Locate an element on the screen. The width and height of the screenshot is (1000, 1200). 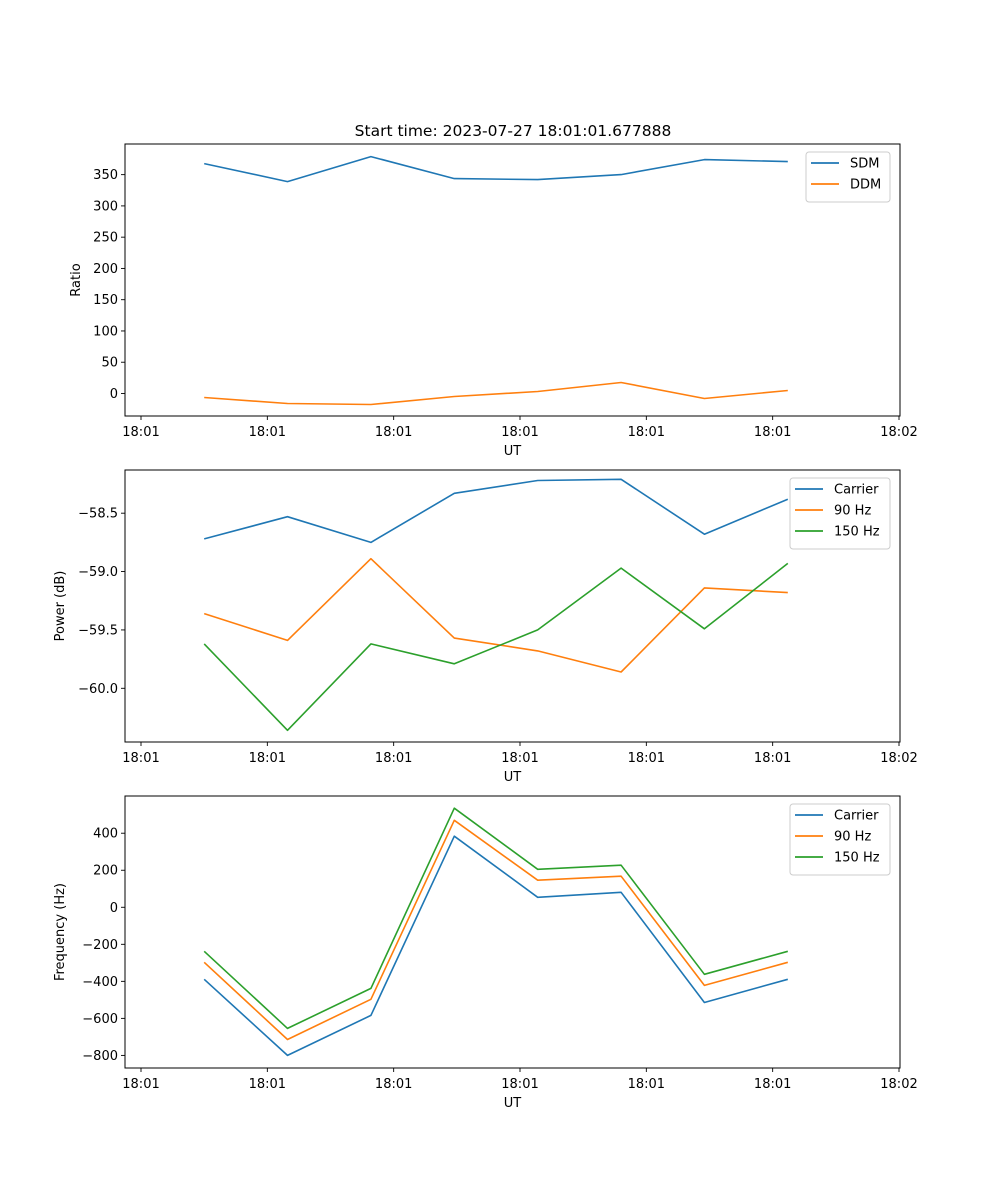
y-tick-label: 350 is located at coordinates (105, 175).